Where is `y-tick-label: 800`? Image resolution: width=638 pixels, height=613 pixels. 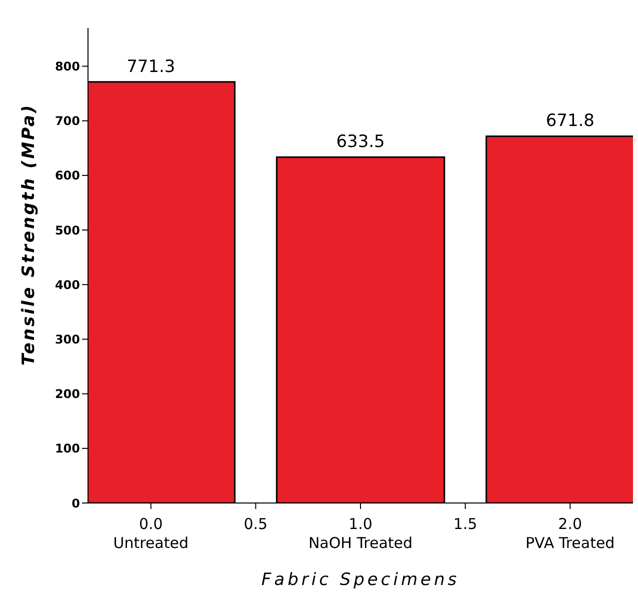
y-tick-label: 800 is located at coordinates (67, 66).